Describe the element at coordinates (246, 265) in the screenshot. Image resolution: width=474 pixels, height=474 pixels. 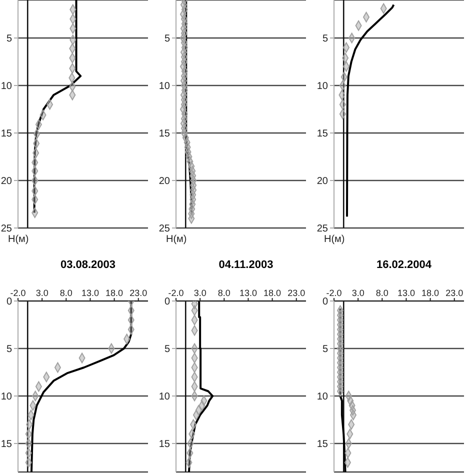
I see `chart-title: 04.11.2003` at that location.